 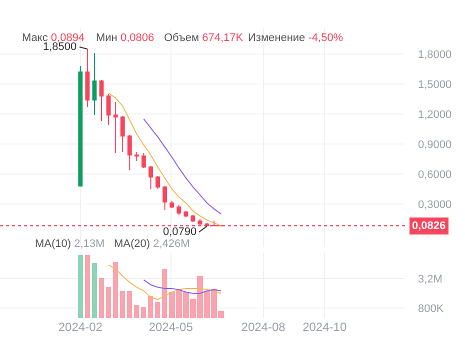 What do you see at coordinates (435, 114) in the screenshot?
I see `y-tick-label: 1,2000` at bounding box center [435, 114].